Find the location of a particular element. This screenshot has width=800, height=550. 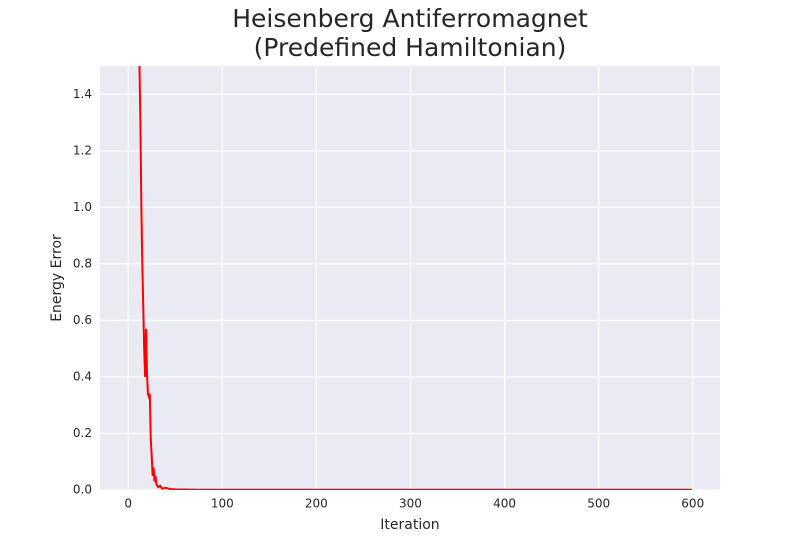

y-tick-label: 1.4 is located at coordinates (82, 94).